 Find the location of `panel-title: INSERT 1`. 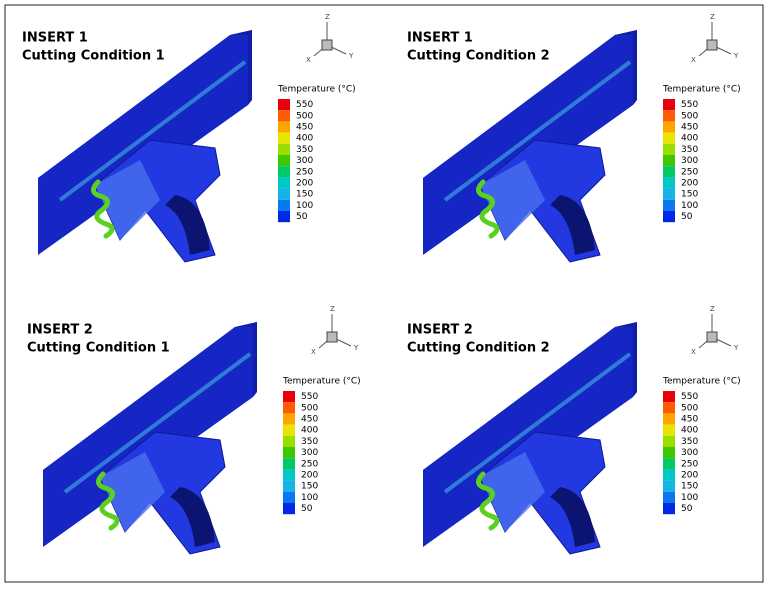

panel-title: INSERT 1 is located at coordinates (440, 38).